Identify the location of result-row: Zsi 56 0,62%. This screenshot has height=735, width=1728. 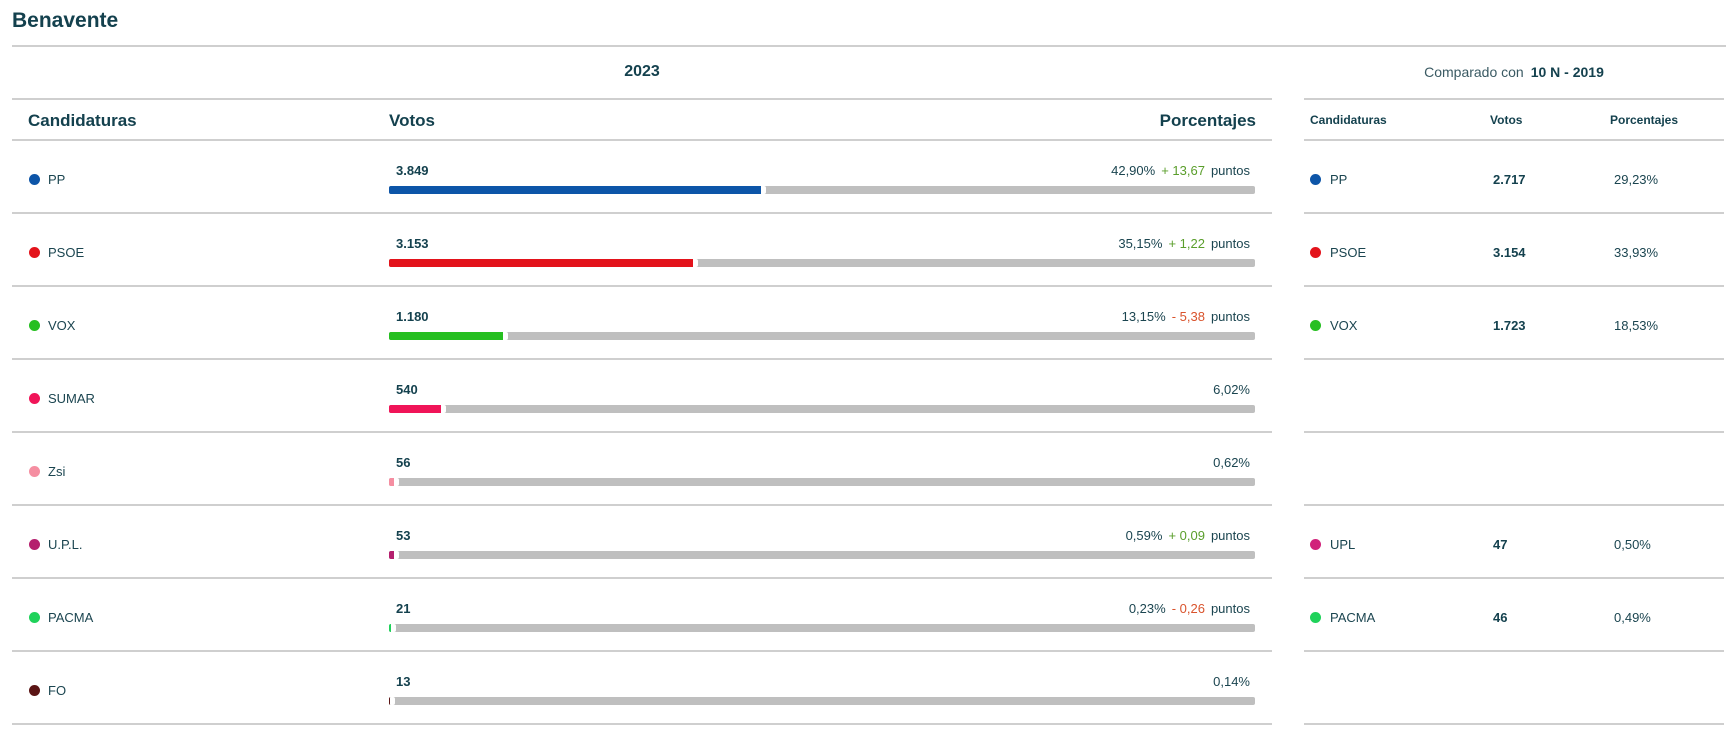
(642, 469).